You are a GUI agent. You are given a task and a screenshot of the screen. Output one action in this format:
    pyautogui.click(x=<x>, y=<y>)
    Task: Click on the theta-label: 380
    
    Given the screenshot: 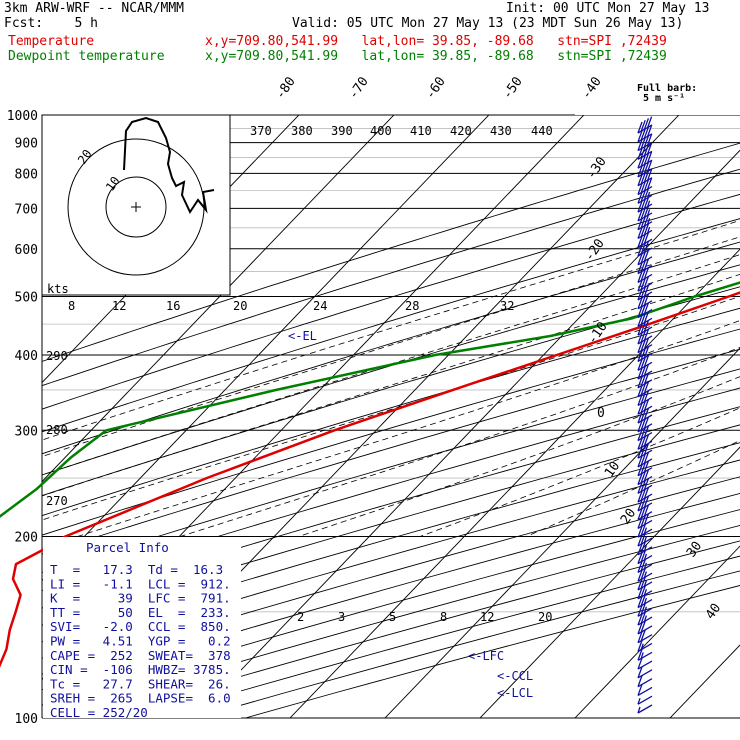 What is the action you would take?
    pyautogui.click(x=302, y=131)
    